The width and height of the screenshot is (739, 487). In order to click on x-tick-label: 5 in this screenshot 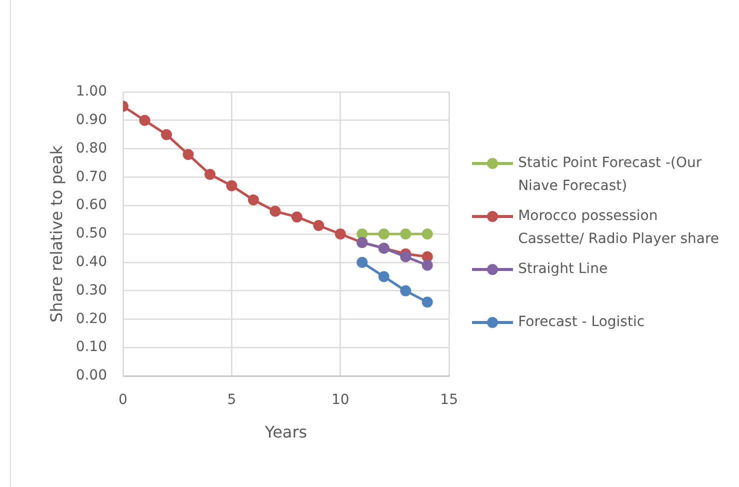, I will do `click(231, 400)`.